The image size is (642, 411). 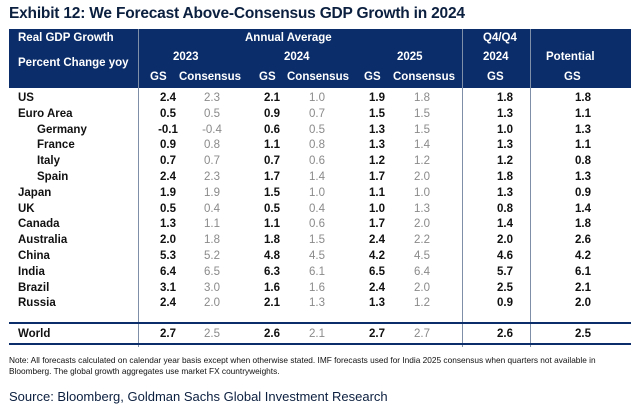 What do you see at coordinates (424, 77) in the screenshot?
I see `header-consensus-2025: Consensus` at bounding box center [424, 77].